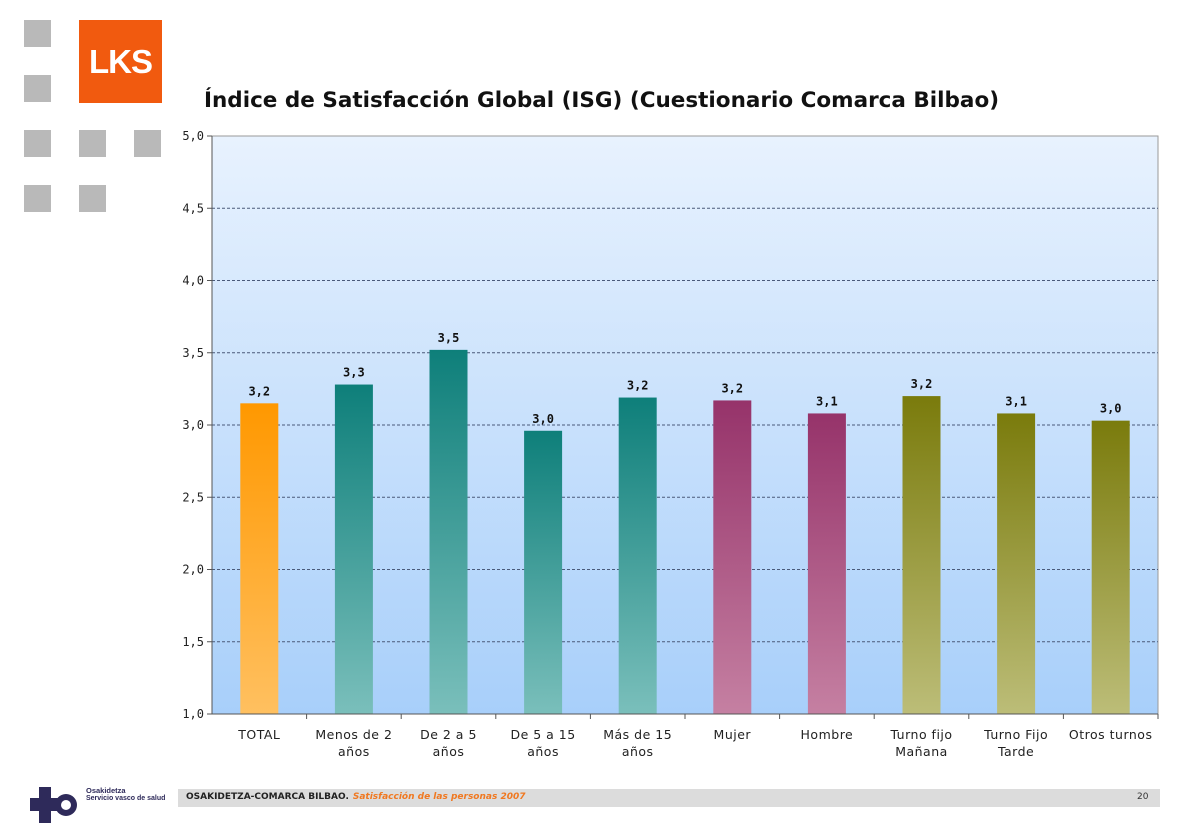 The width and height of the screenshot is (1188, 840). Describe the element at coordinates (1015, 734) in the screenshot. I see `x-tick-label: Turno Fijo` at that location.